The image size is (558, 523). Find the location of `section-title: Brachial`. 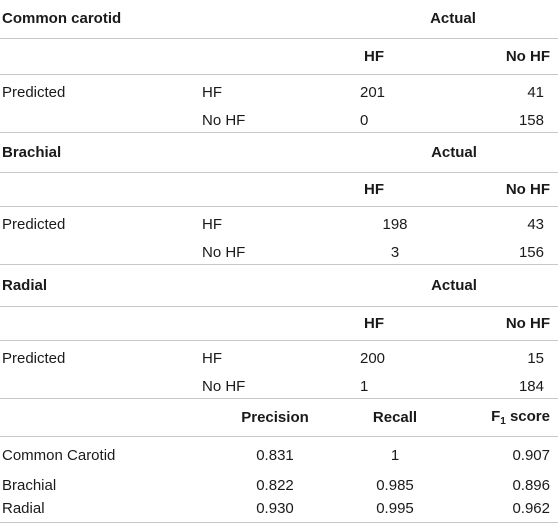

section-title: Brachial is located at coordinates (100, 151).